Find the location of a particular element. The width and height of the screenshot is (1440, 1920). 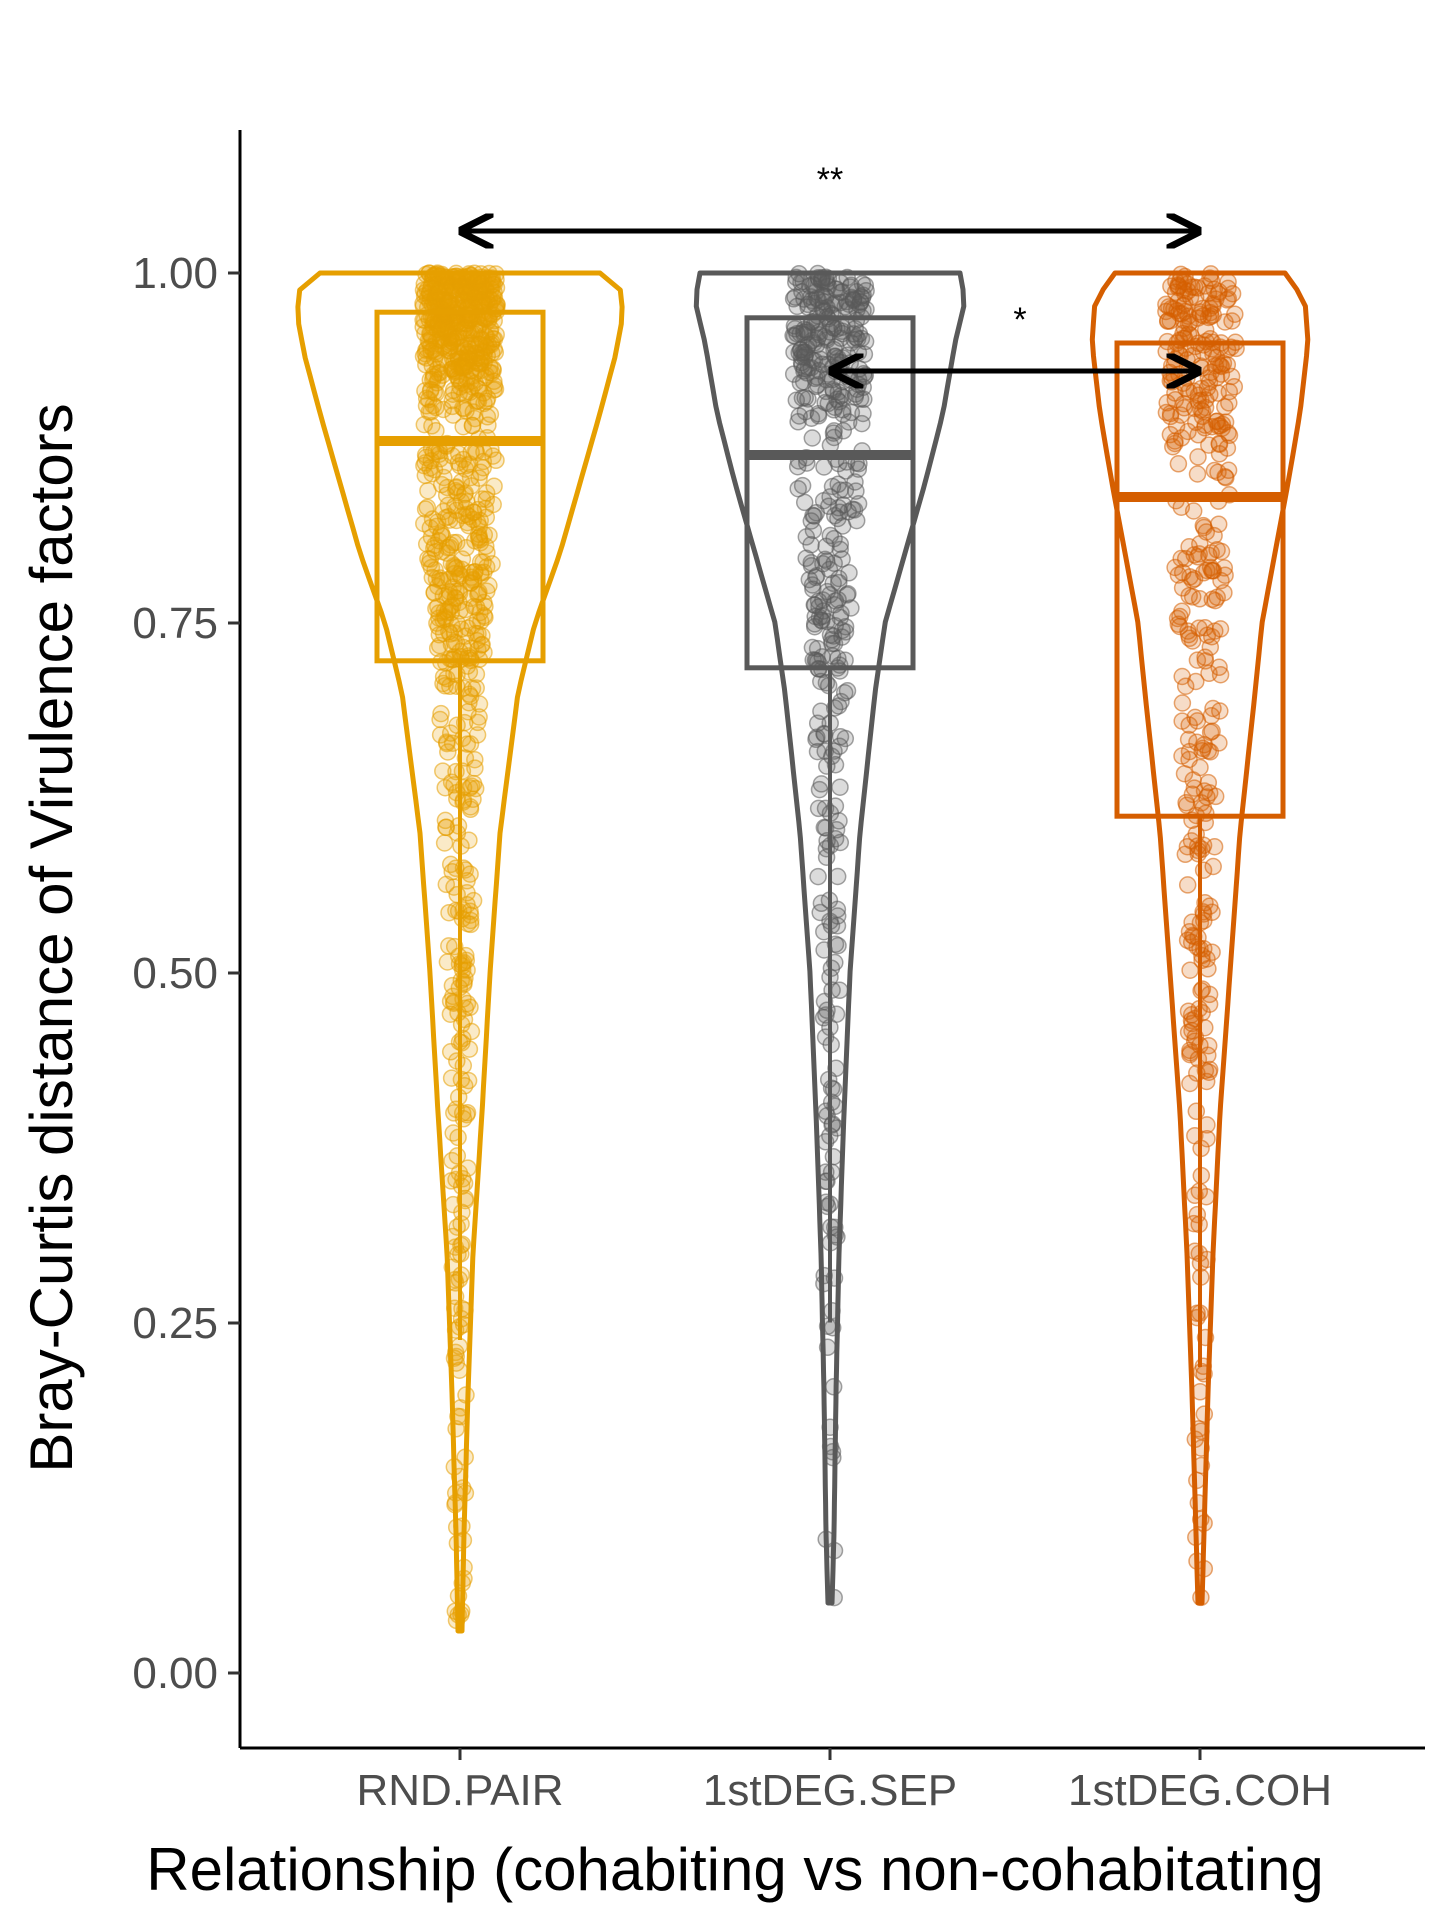

x-tick-label: 1stDEG.COH is located at coordinates (1200, 1790).